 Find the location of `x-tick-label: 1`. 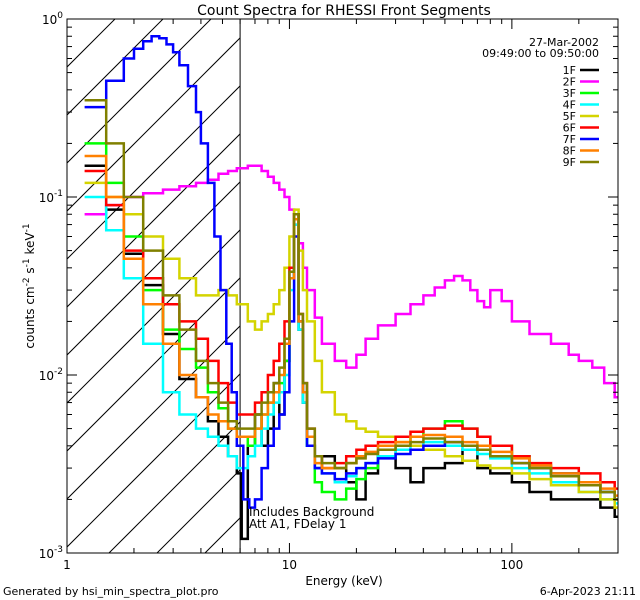

x-tick-label: 1 is located at coordinates (67, 565).